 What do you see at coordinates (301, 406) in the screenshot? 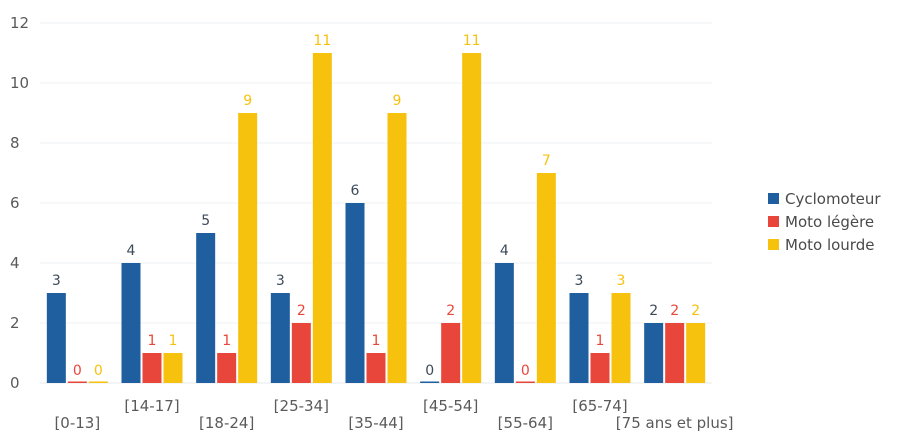
I see `x-tick-label-3: [25-34]` at bounding box center [301, 406].